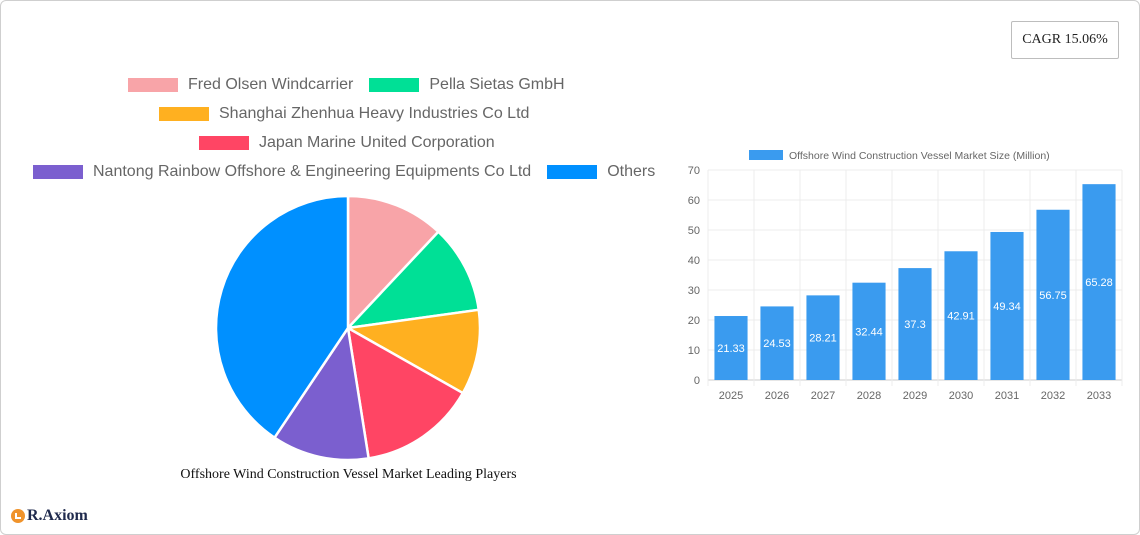 The height and width of the screenshot is (535, 1140). I want to click on bar-value-label: 21.33, so click(731, 349).